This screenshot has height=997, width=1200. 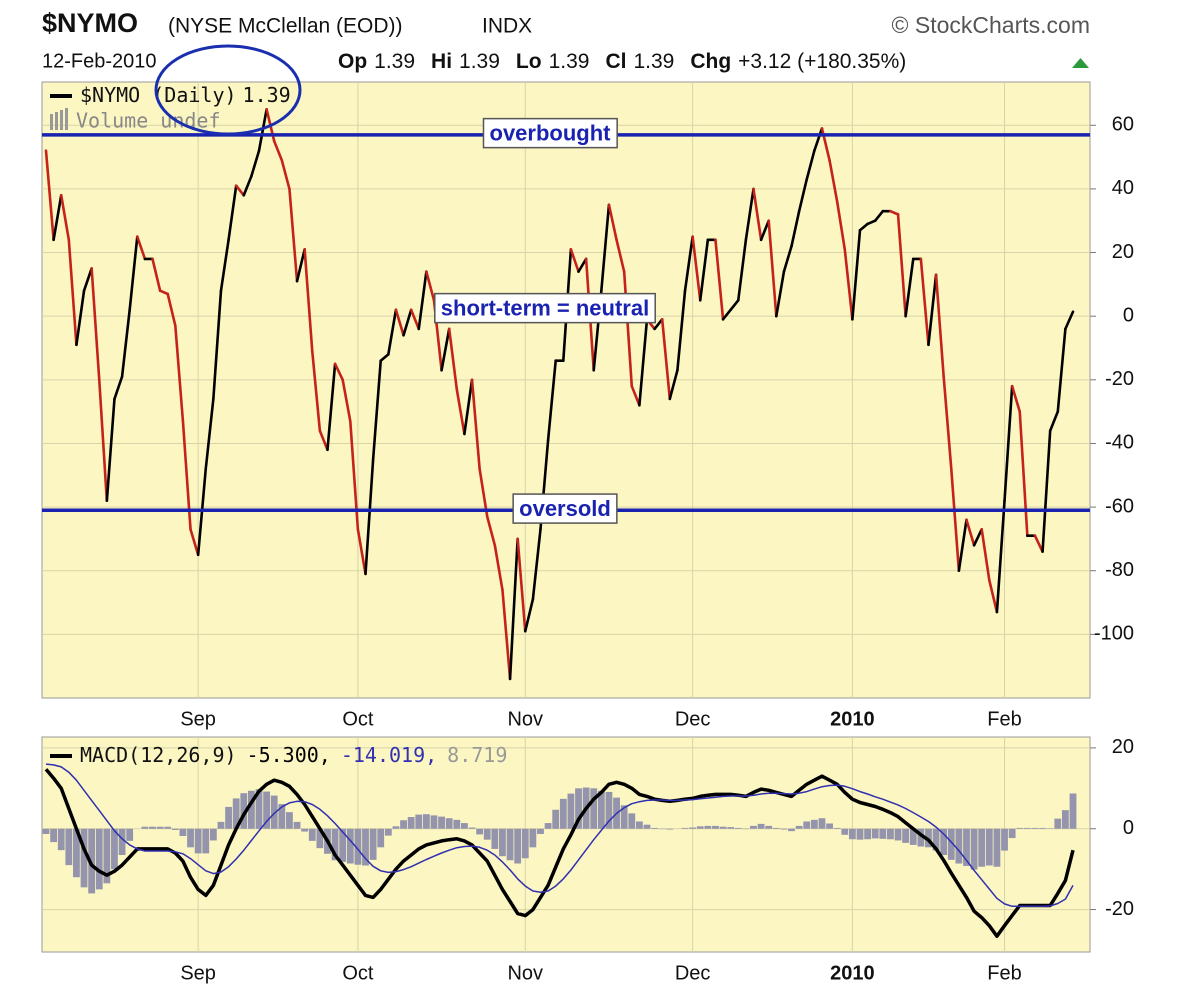 What do you see at coordinates (1119, 570) in the screenshot?
I see `y-tick-label: -80` at bounding box center [1119, 570].